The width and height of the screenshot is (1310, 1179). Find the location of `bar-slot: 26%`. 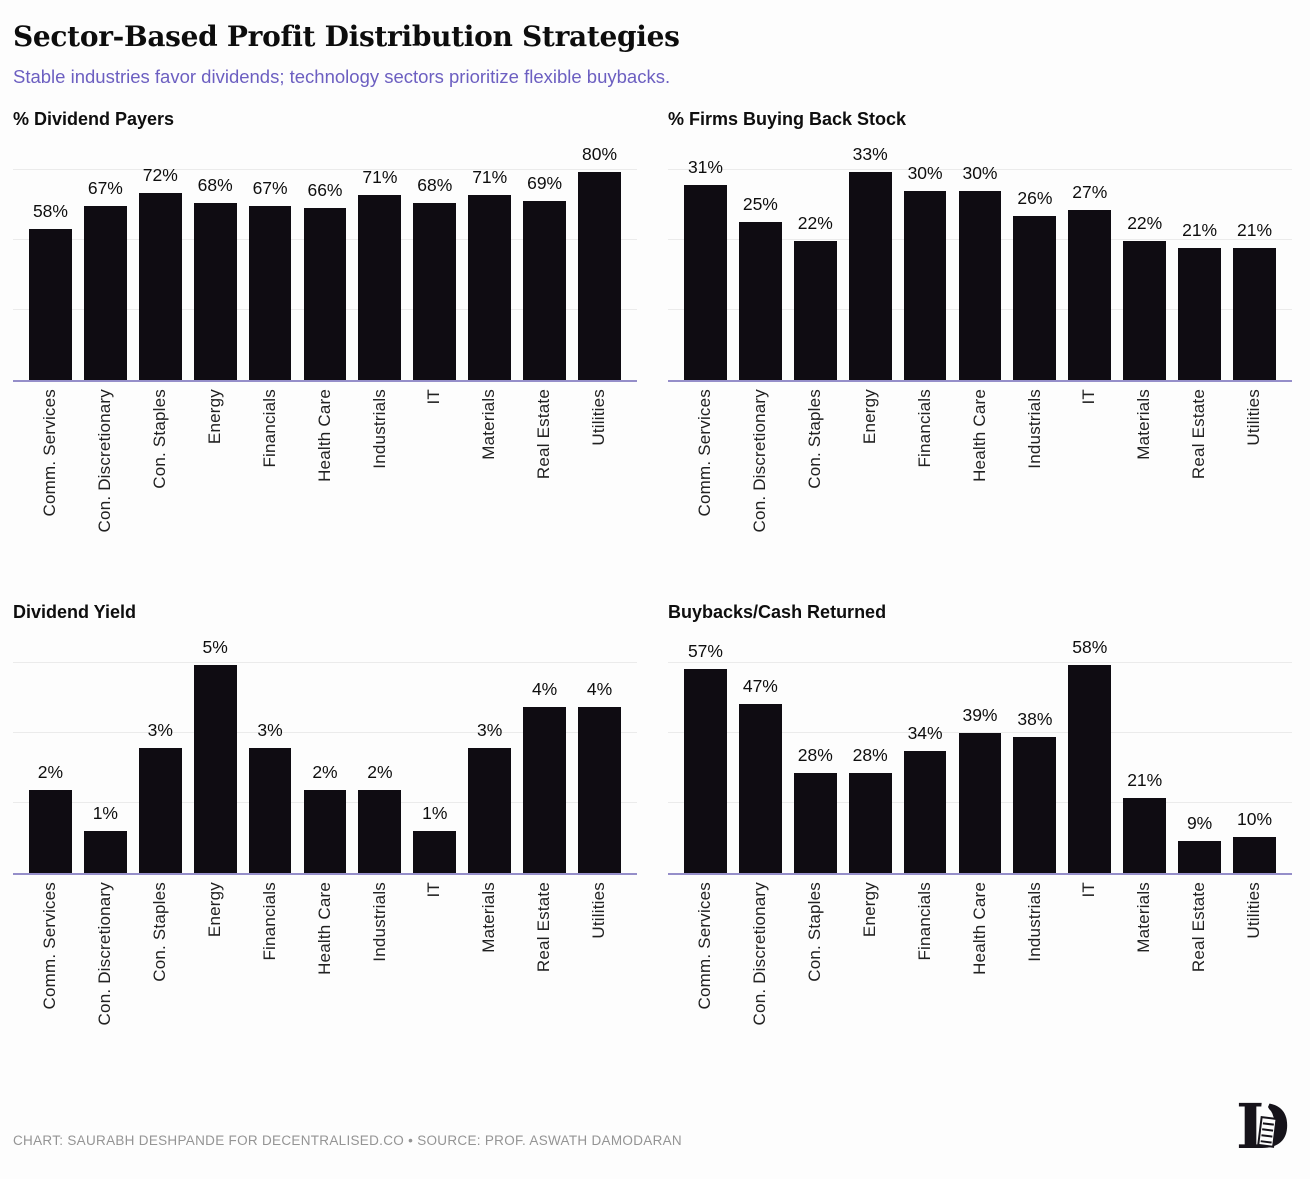

bar-slot: 26% is located at coordinates (1034, 284).